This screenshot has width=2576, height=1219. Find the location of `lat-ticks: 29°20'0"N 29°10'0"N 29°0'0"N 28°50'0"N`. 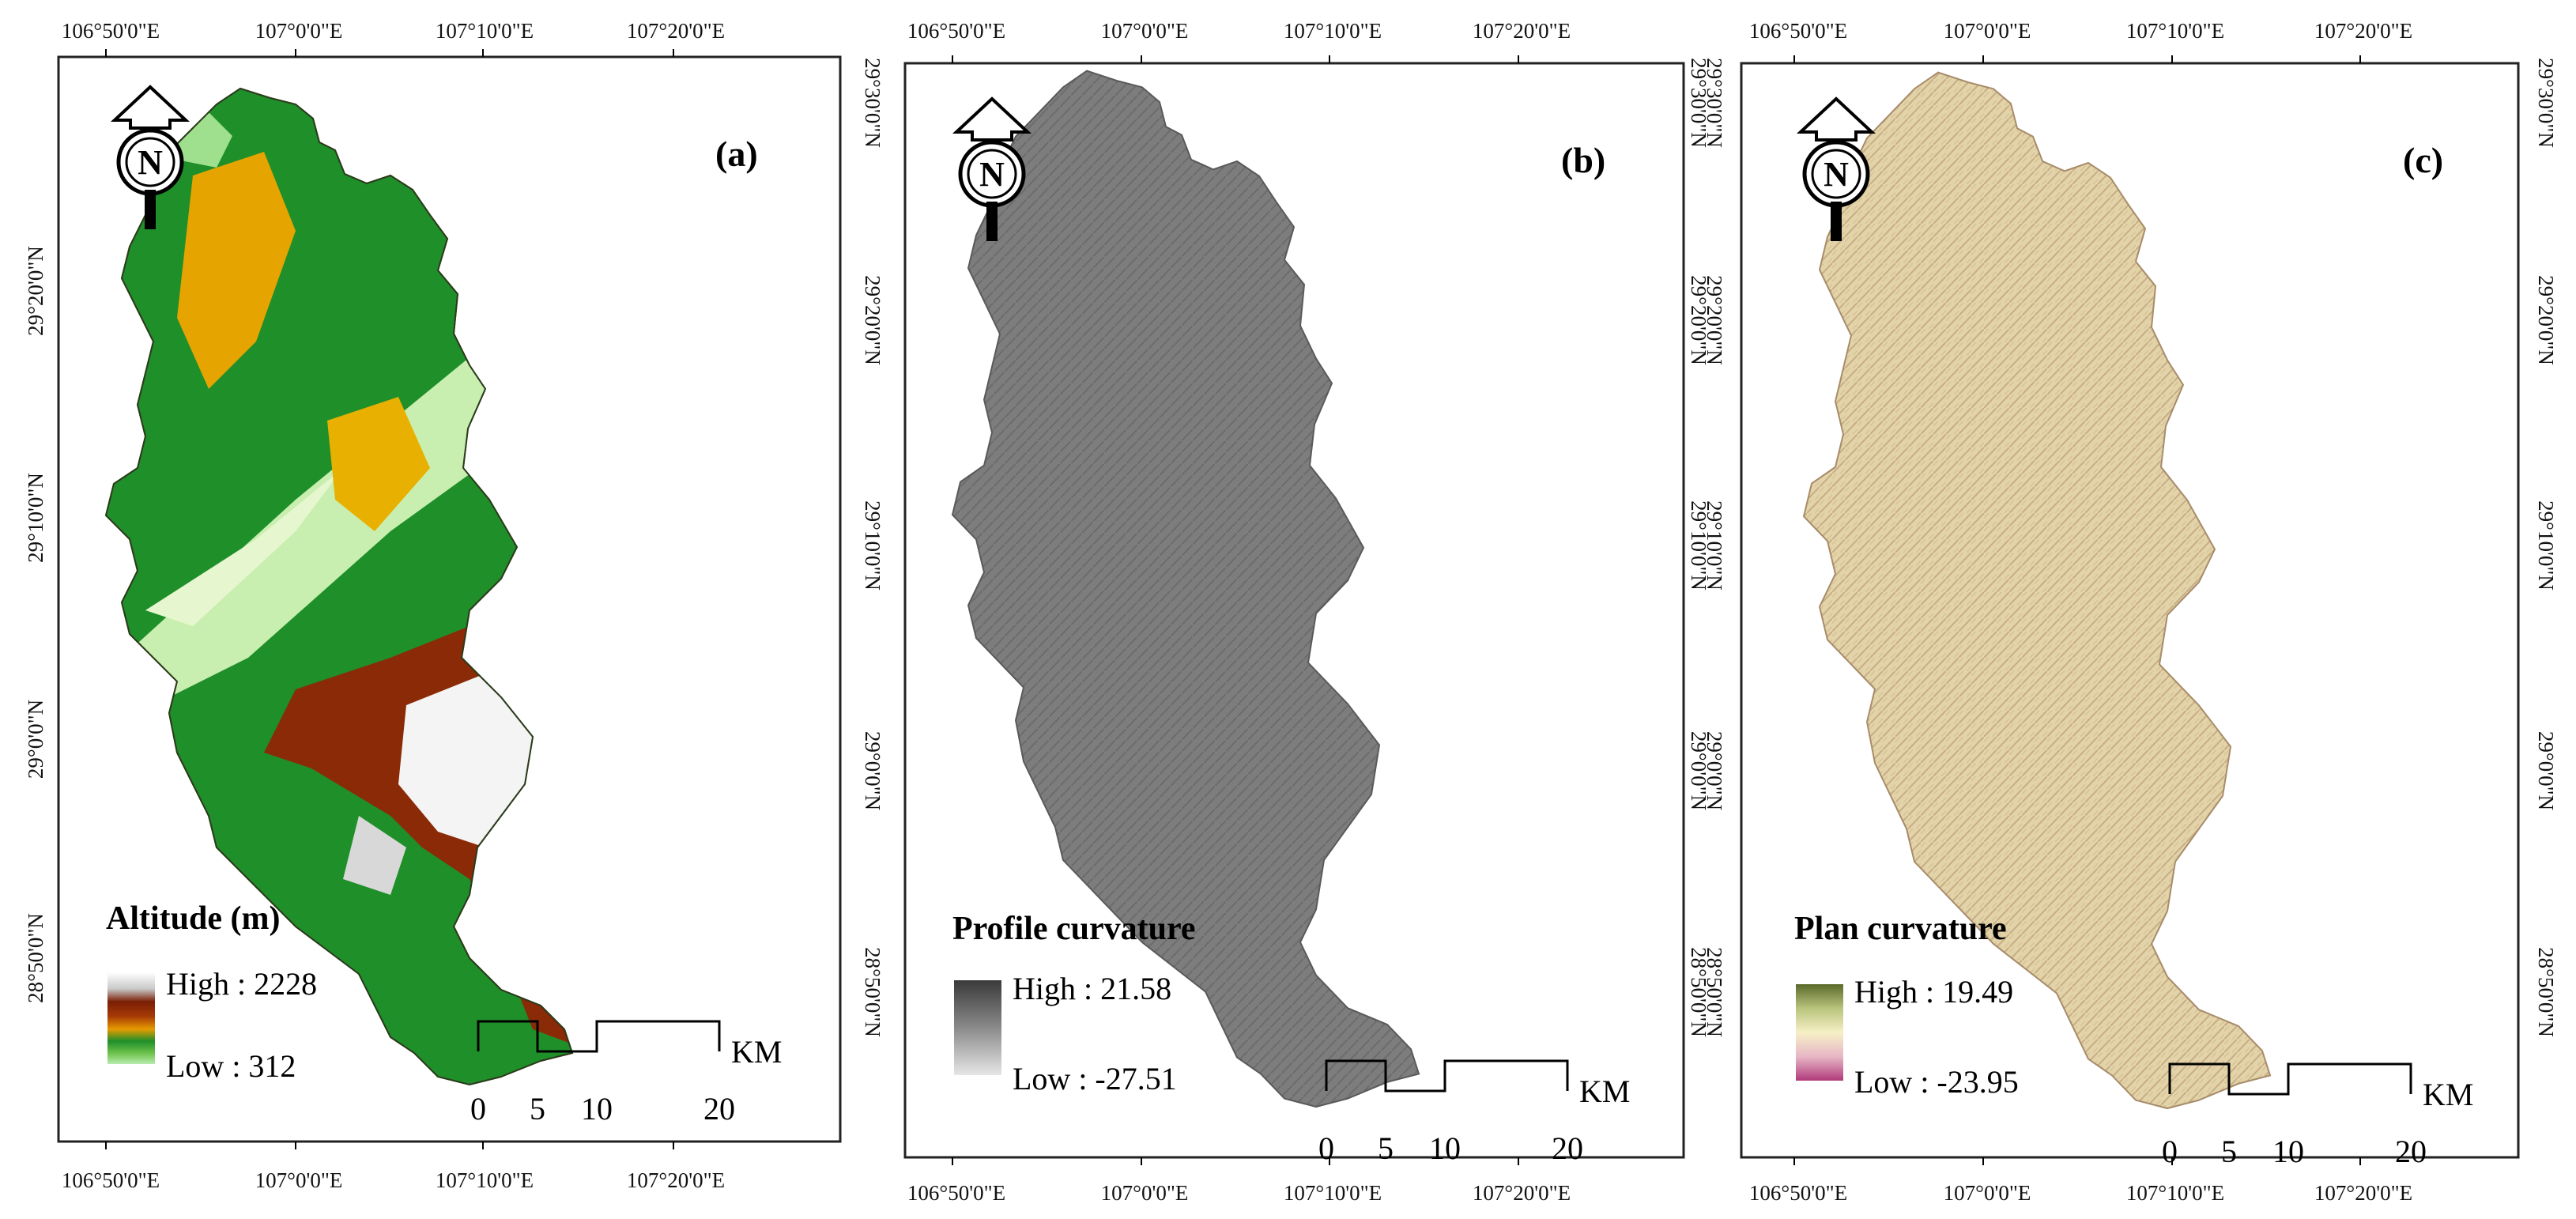

lat-ticks: 29°20'0"N 29°10'0"N 29°0'0"N 28°50'0"N is located at coordinates (35, 624).